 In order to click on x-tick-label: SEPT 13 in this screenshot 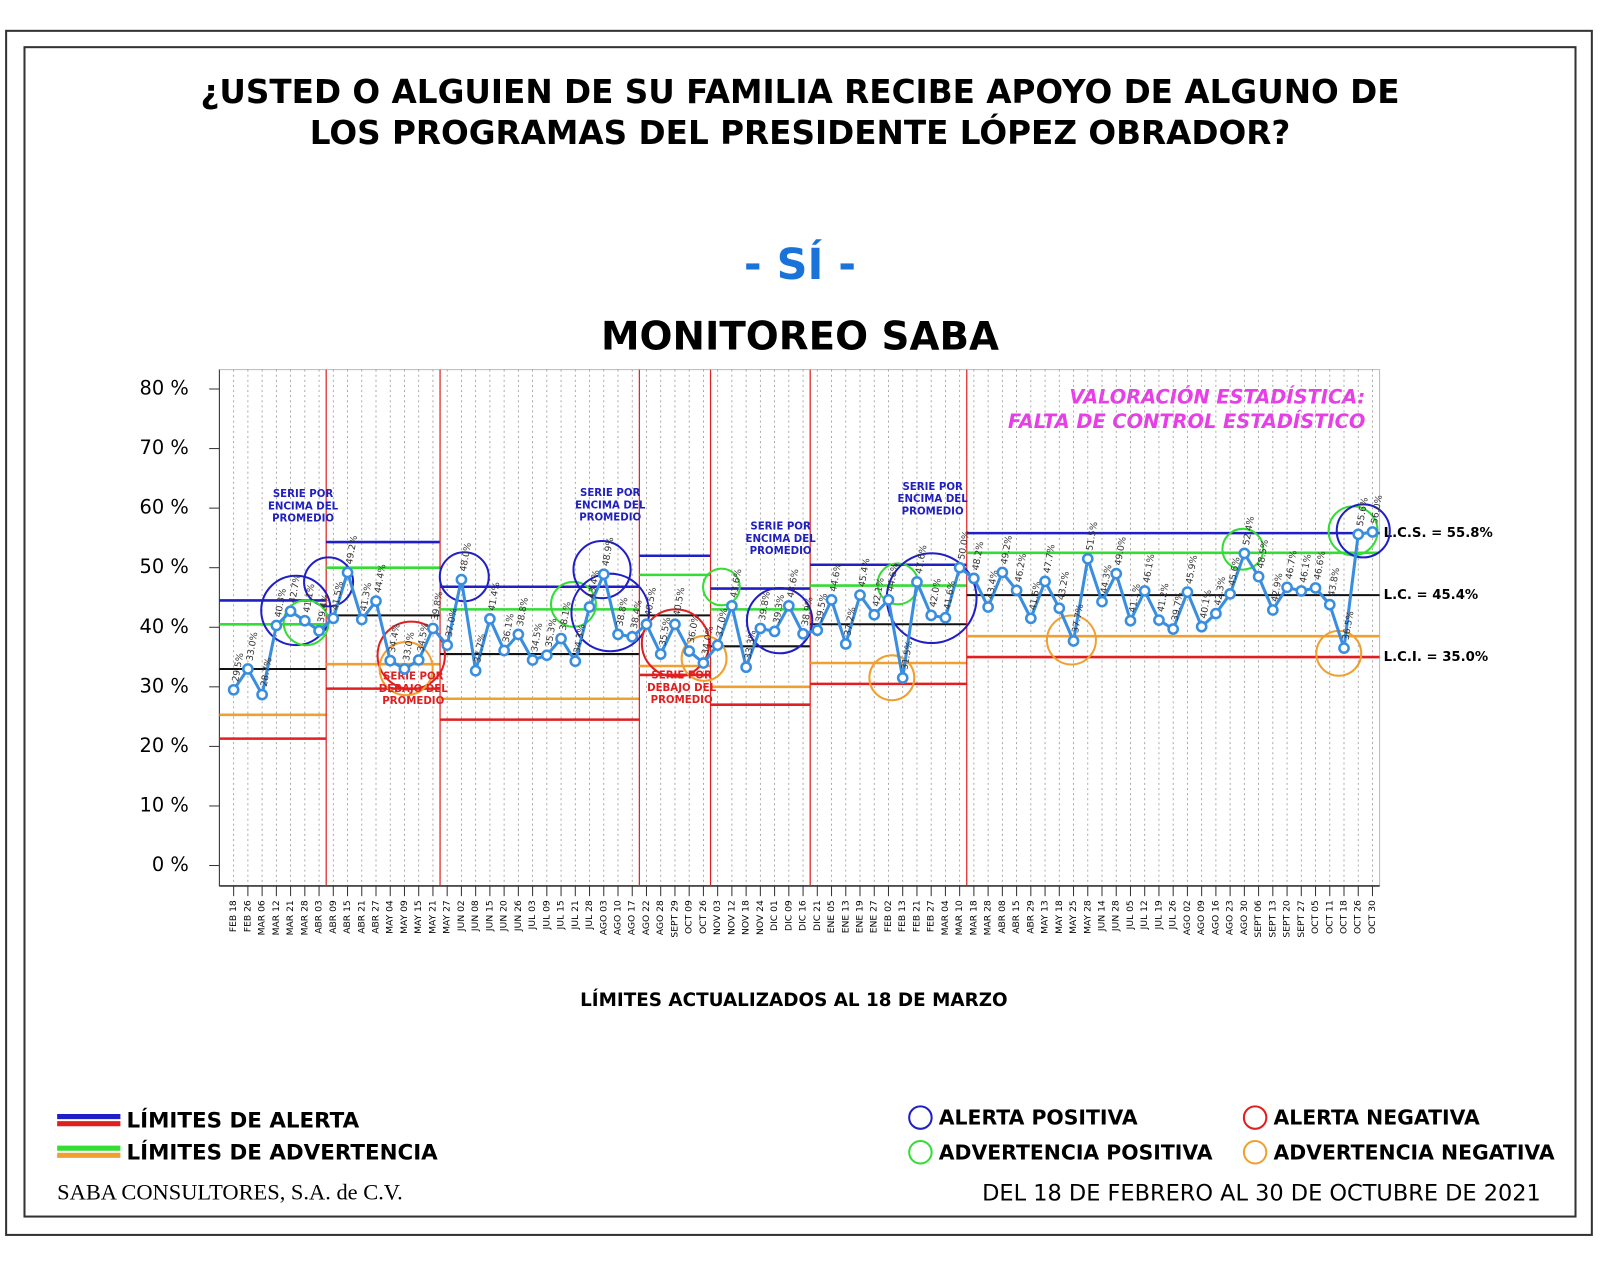, I will do `click(1272, 919)`.